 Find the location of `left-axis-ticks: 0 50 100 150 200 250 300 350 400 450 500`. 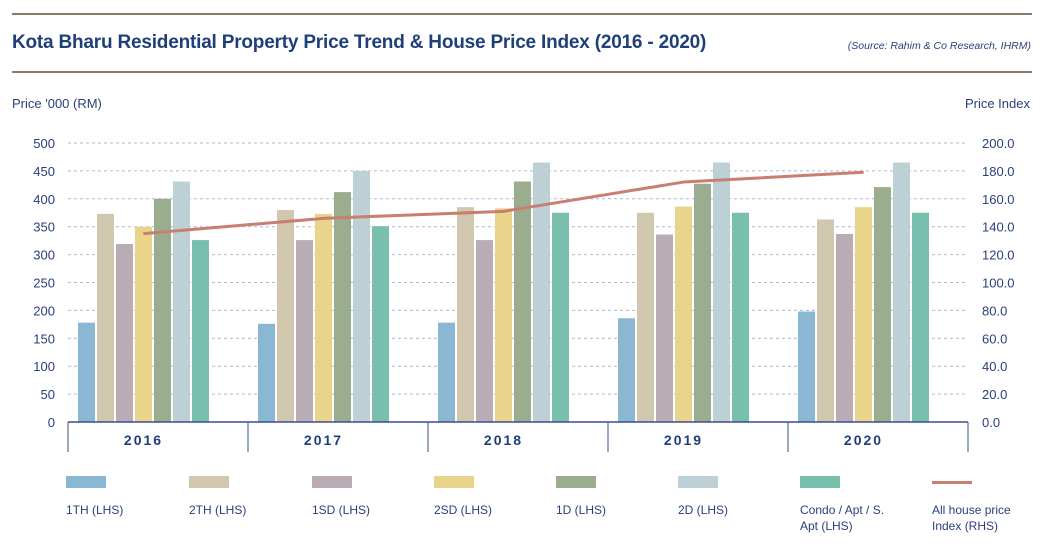

left-axis-ticks: 0 50 100 150 200 250 300 350 400 450 500 is located at coordinates (44, 283).